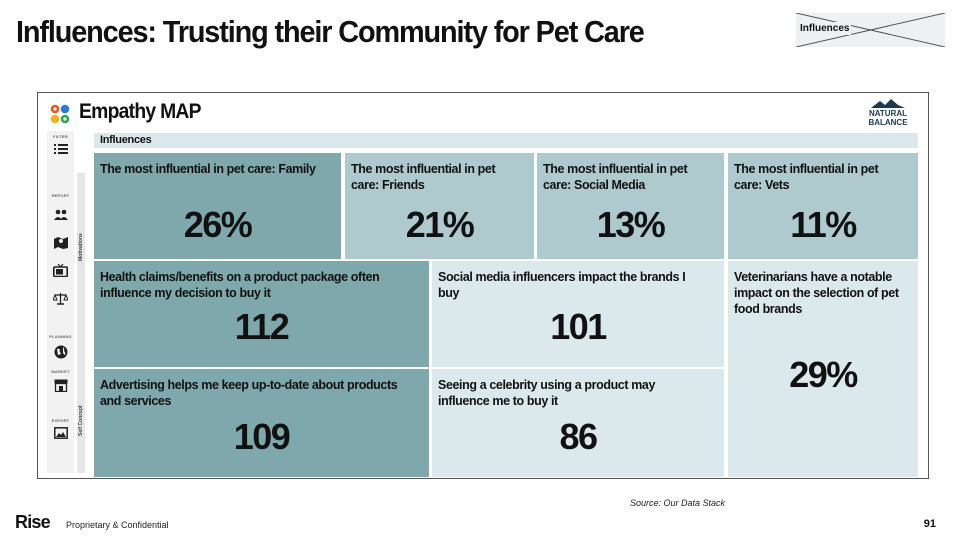 The height and width of the screenshot is (540, 960). What do you see at coordinates (578, 326) in the screenshot?
I see `cell-value: 101` at bounding box center [578, 326].